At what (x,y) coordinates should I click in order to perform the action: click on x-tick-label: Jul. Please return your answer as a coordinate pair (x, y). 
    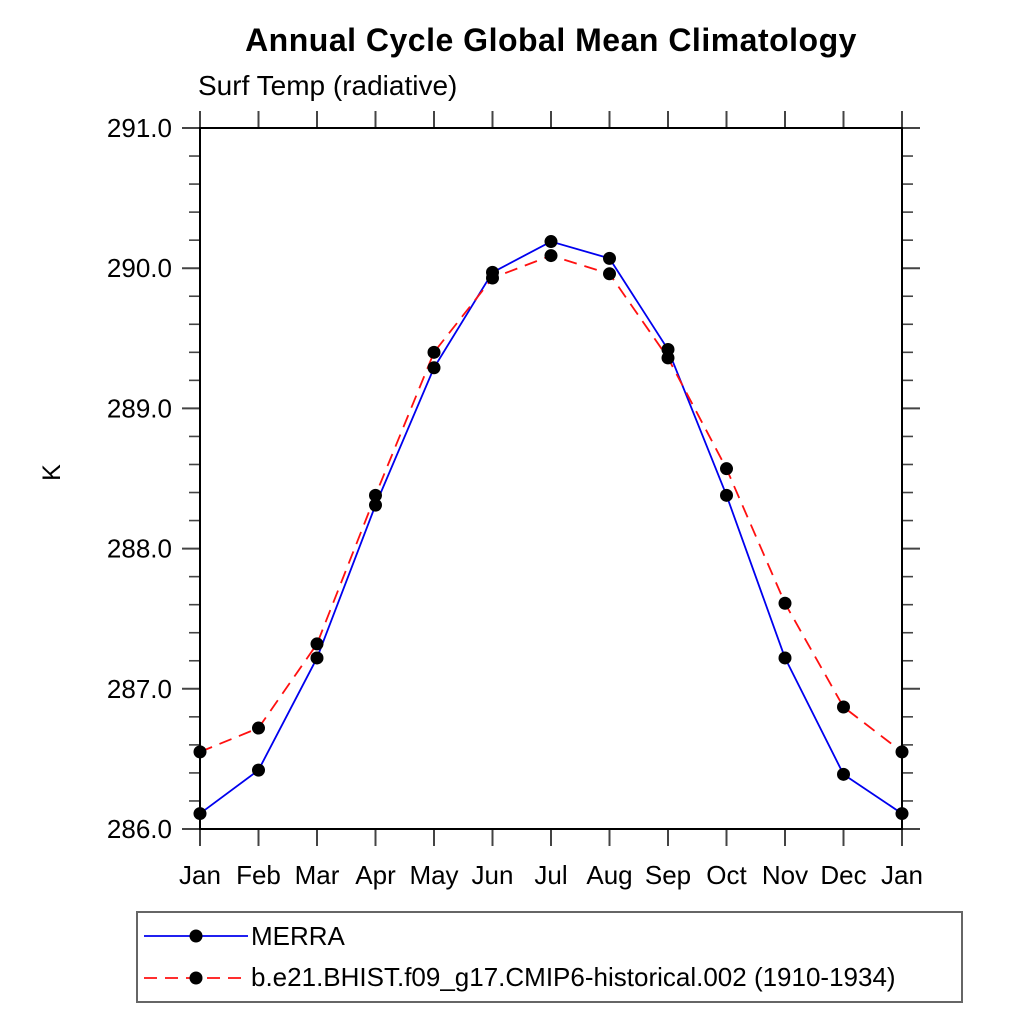
    Looking at the image, I should click on (550, 875).